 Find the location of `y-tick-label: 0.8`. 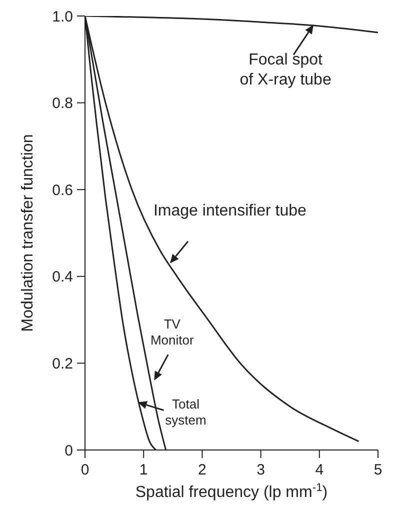

y-tick-label: 0.8 is located at coordinates (62, 103).